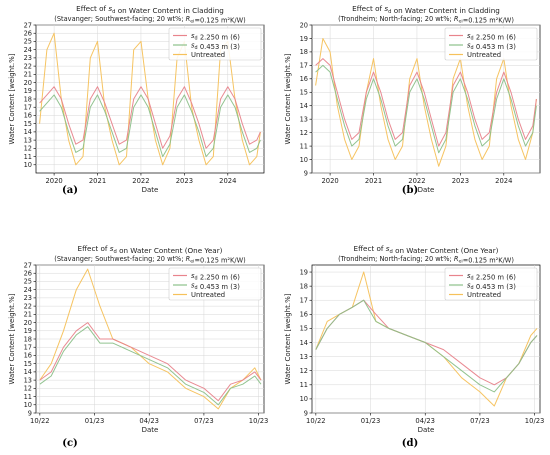  What do you see at coordinates (70, 443) in the screenshot?
I see `caption-c: (c)` at bounding box center [70, 443].